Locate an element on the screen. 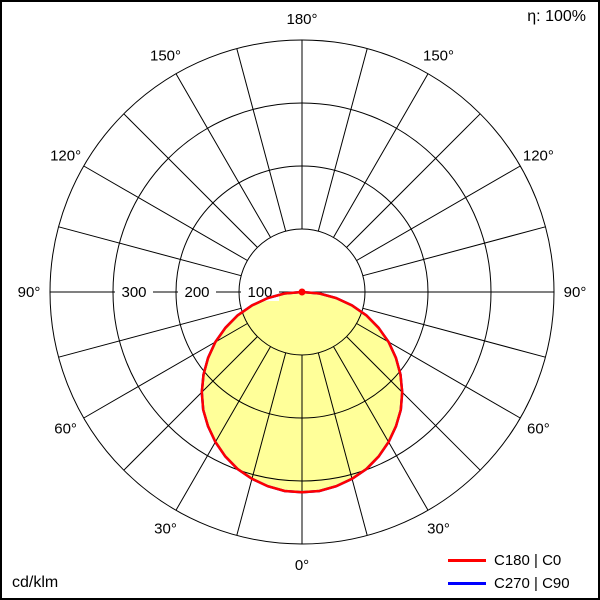  legend-label-c270-c90: C270 | C90 is located at coordinates (532, 583).